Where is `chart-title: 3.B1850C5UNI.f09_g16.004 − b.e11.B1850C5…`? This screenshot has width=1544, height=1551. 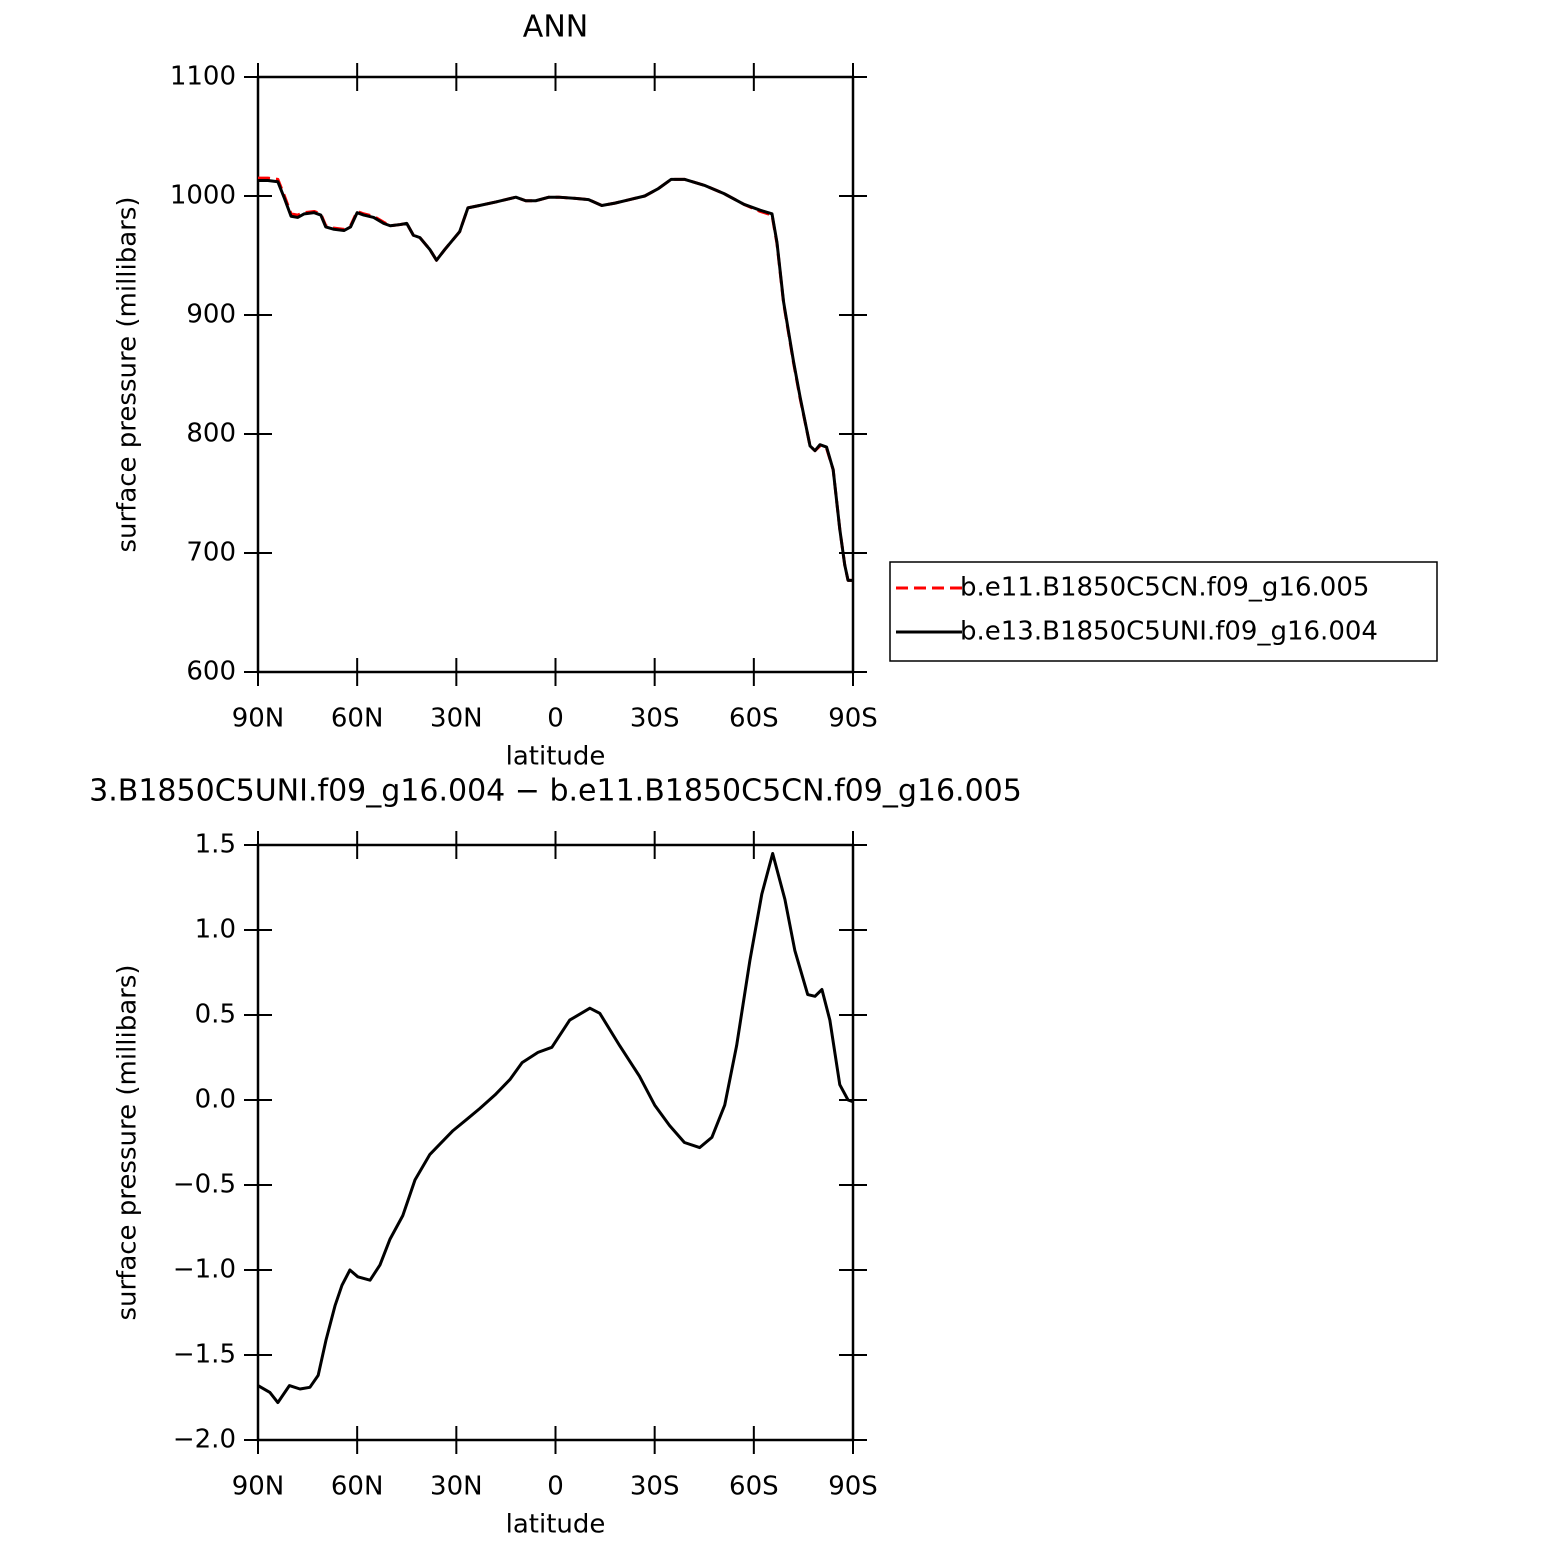 chart-title: 3.B1850C5UNI.f09_g16.004 − b.e11.B1850C5… is located at coordinates (555, 791).